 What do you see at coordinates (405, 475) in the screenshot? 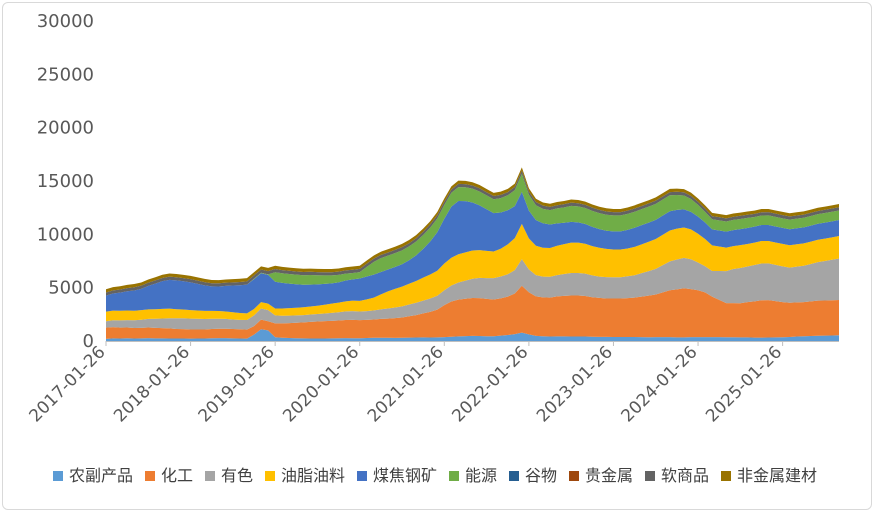
I see `legend-label: 煤焦钢矿` at bounding box center [405, 475].